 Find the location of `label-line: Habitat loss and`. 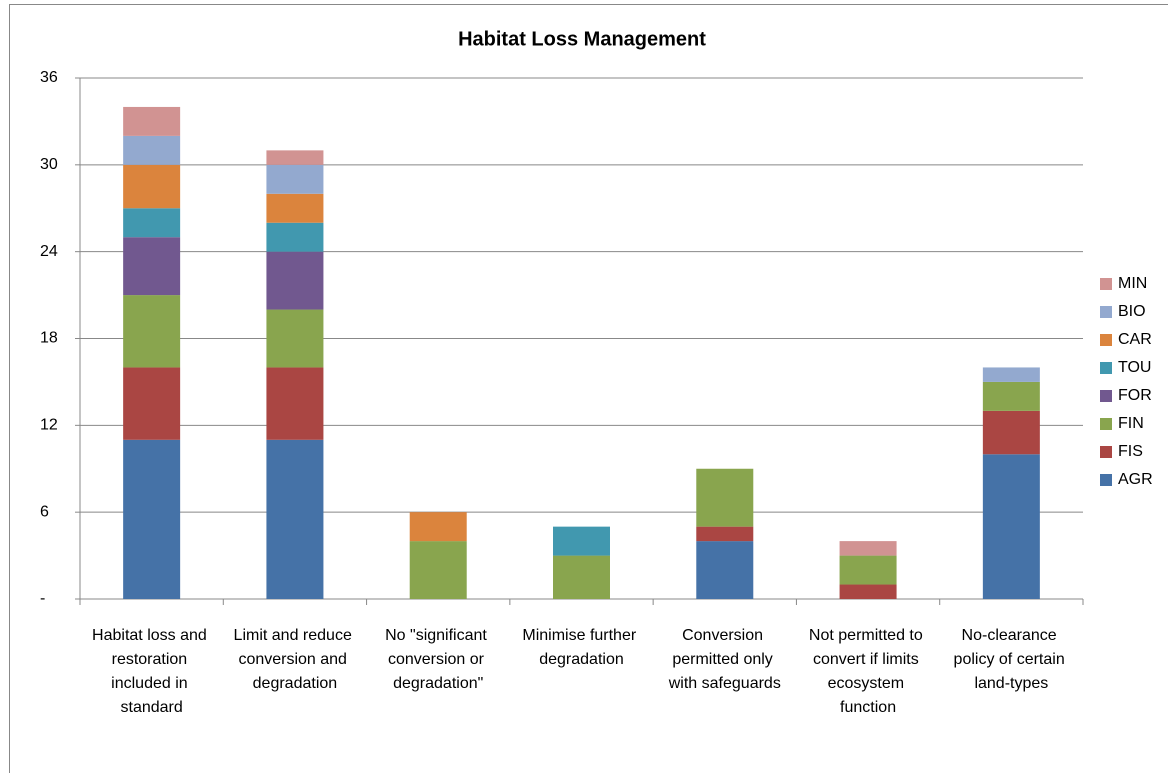

label-line: Habitat loss and is located at coordinates (151, 635).